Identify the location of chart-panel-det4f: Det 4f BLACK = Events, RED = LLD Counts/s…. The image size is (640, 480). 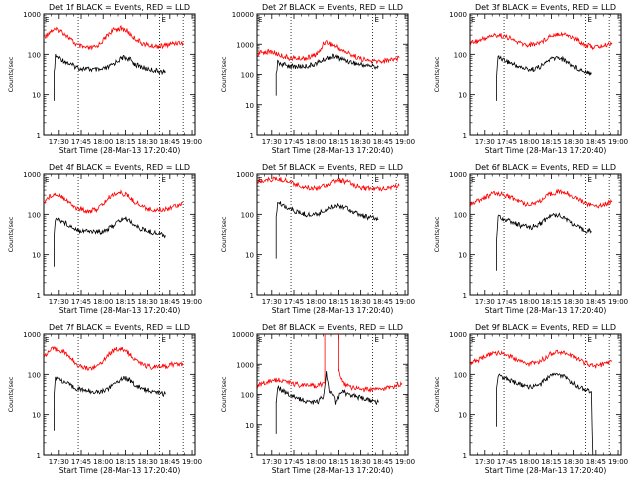
(104, 239).